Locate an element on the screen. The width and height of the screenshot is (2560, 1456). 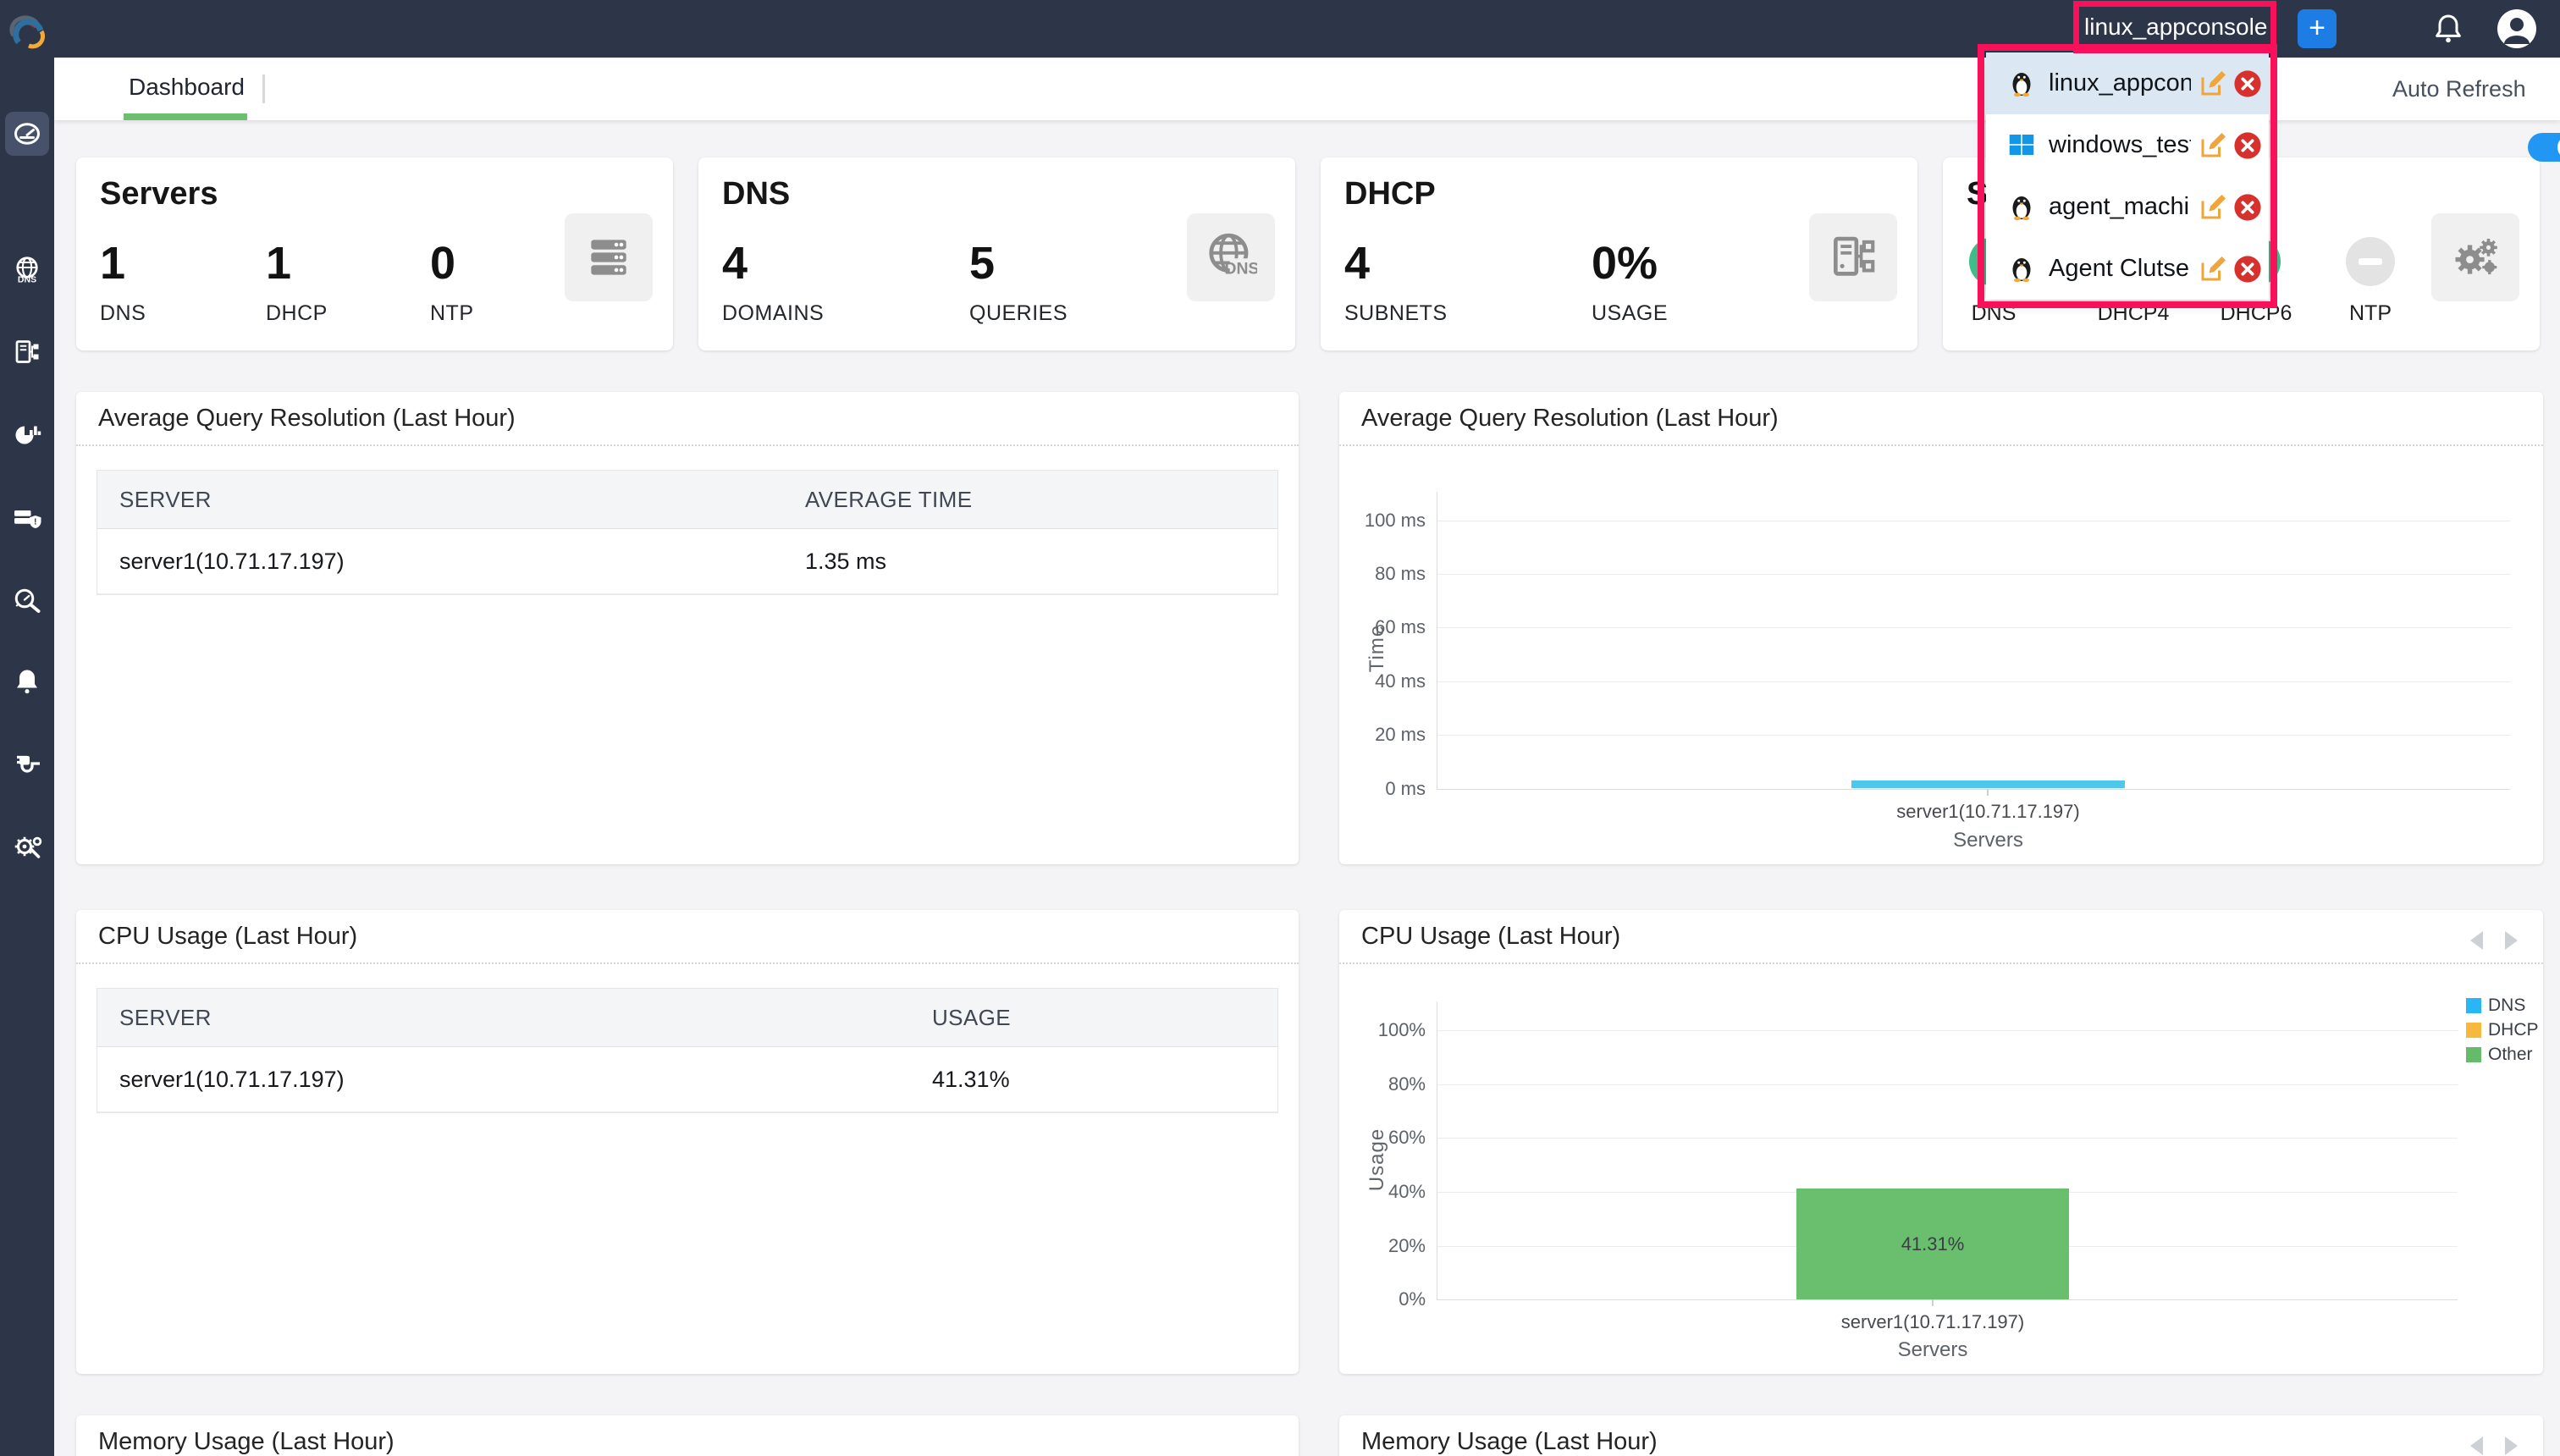
search-gauge-icon is located at coordinates (27, 600).